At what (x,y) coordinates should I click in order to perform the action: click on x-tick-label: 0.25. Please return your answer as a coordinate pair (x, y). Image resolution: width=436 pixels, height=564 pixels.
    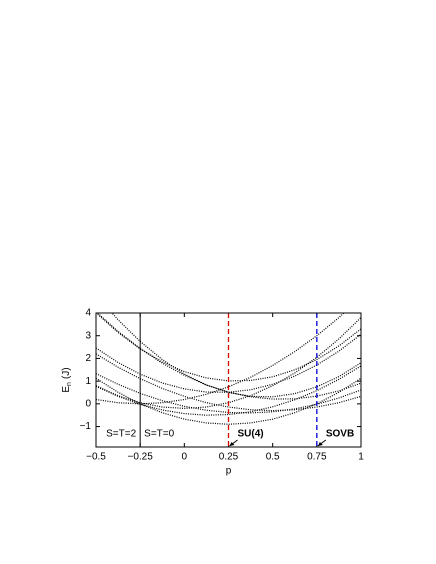
    Looking at the image, I should click on (229, 457).